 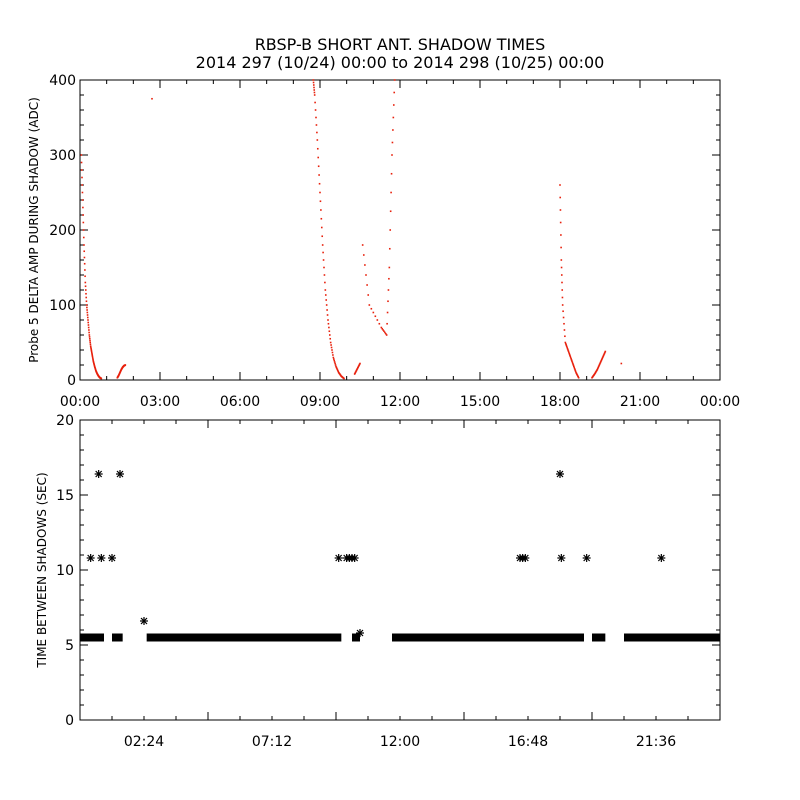 What do you see at coordinates (62, 306) in the screenshot?
I see `top-y-tick-label: 100` at bounding box center [62, 306].